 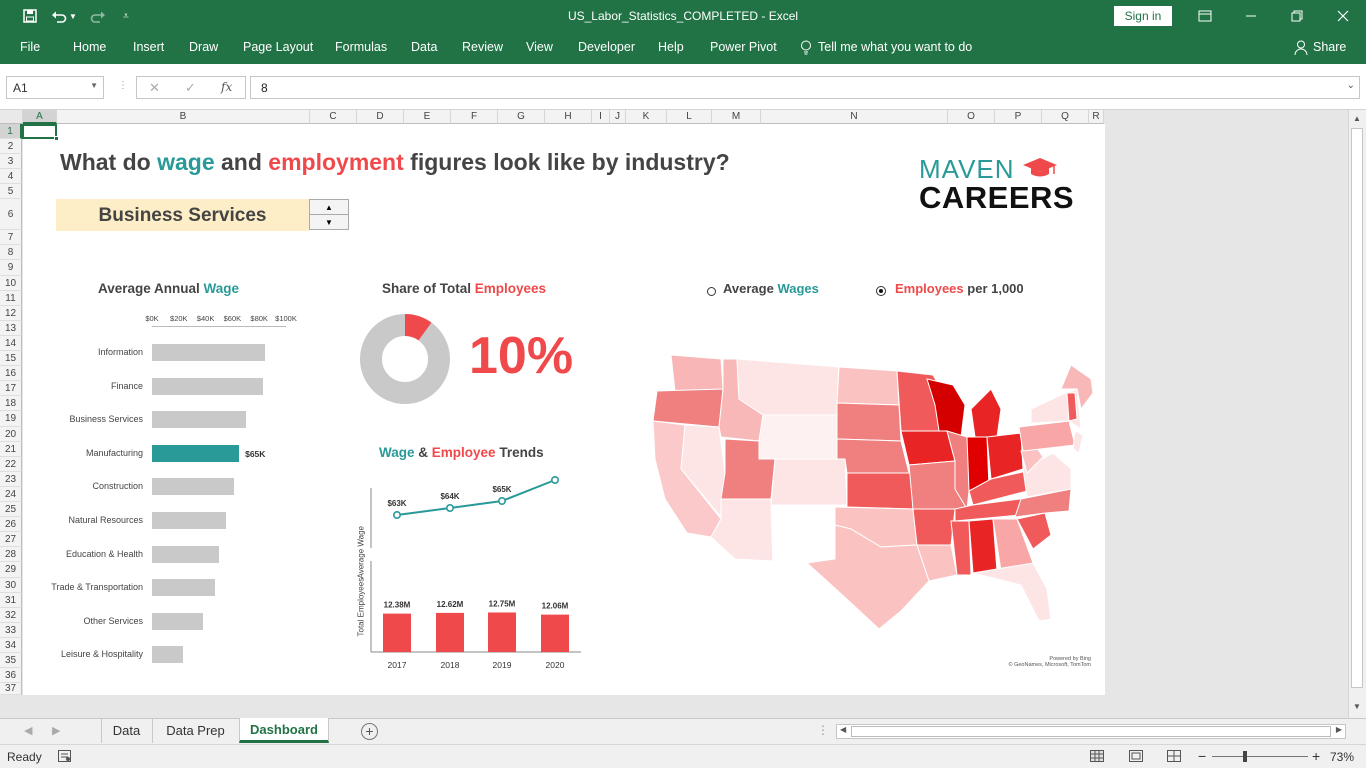 What do you see at coordinates (1136, 757) in the screenshot?
I see `page-layout-view-icon` at bounding box center [1136, 757].